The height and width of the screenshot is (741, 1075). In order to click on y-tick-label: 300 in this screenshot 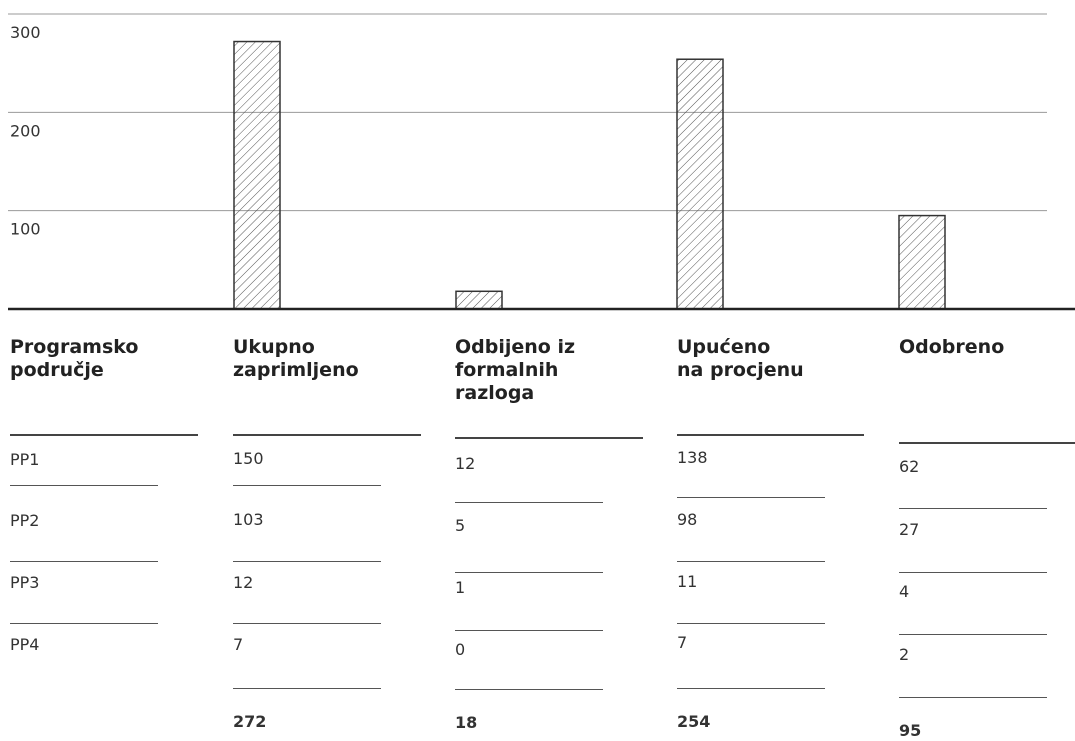, I will do `click(25, 32)`.